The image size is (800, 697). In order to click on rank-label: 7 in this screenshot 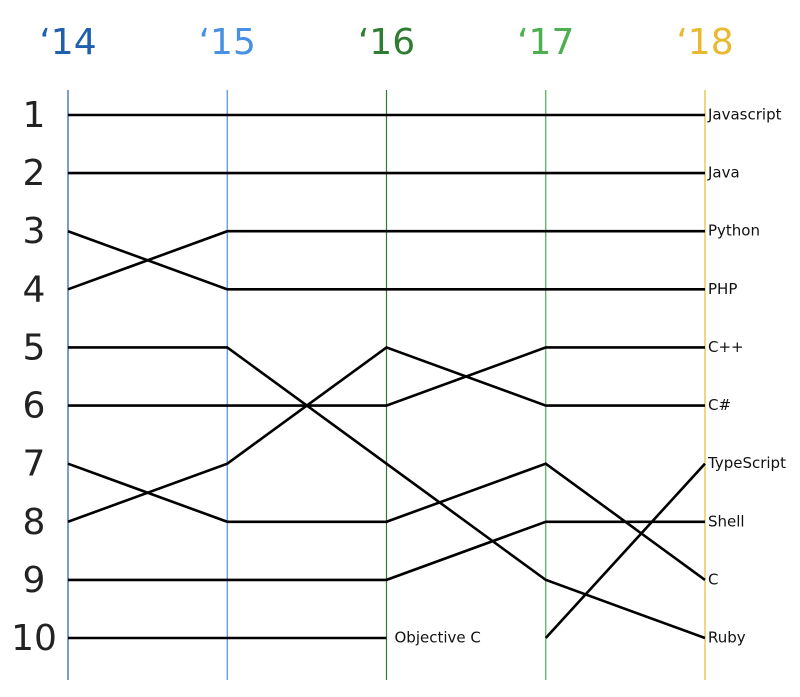, I will do `click(34, 464)`.